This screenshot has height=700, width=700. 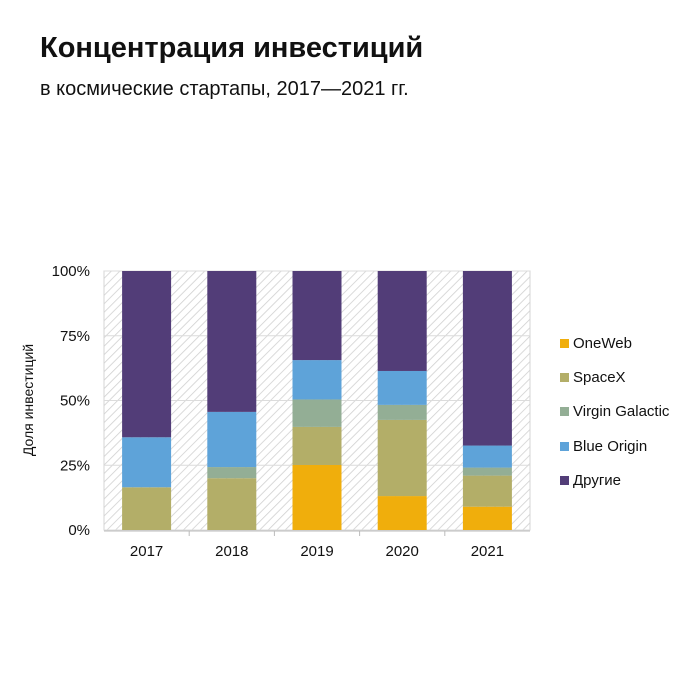 I want to click on legend-item: Virgin Galactic, so click(x=614, y=412).